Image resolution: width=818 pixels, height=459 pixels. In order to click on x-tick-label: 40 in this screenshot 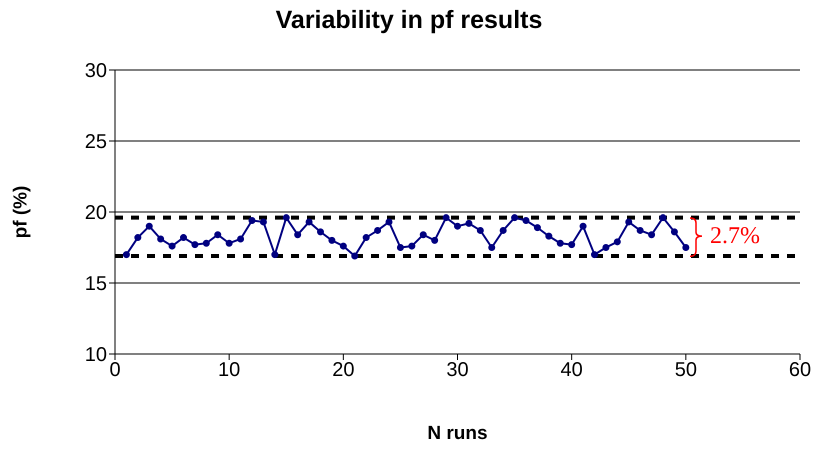, I will do `click(571, 370)`.